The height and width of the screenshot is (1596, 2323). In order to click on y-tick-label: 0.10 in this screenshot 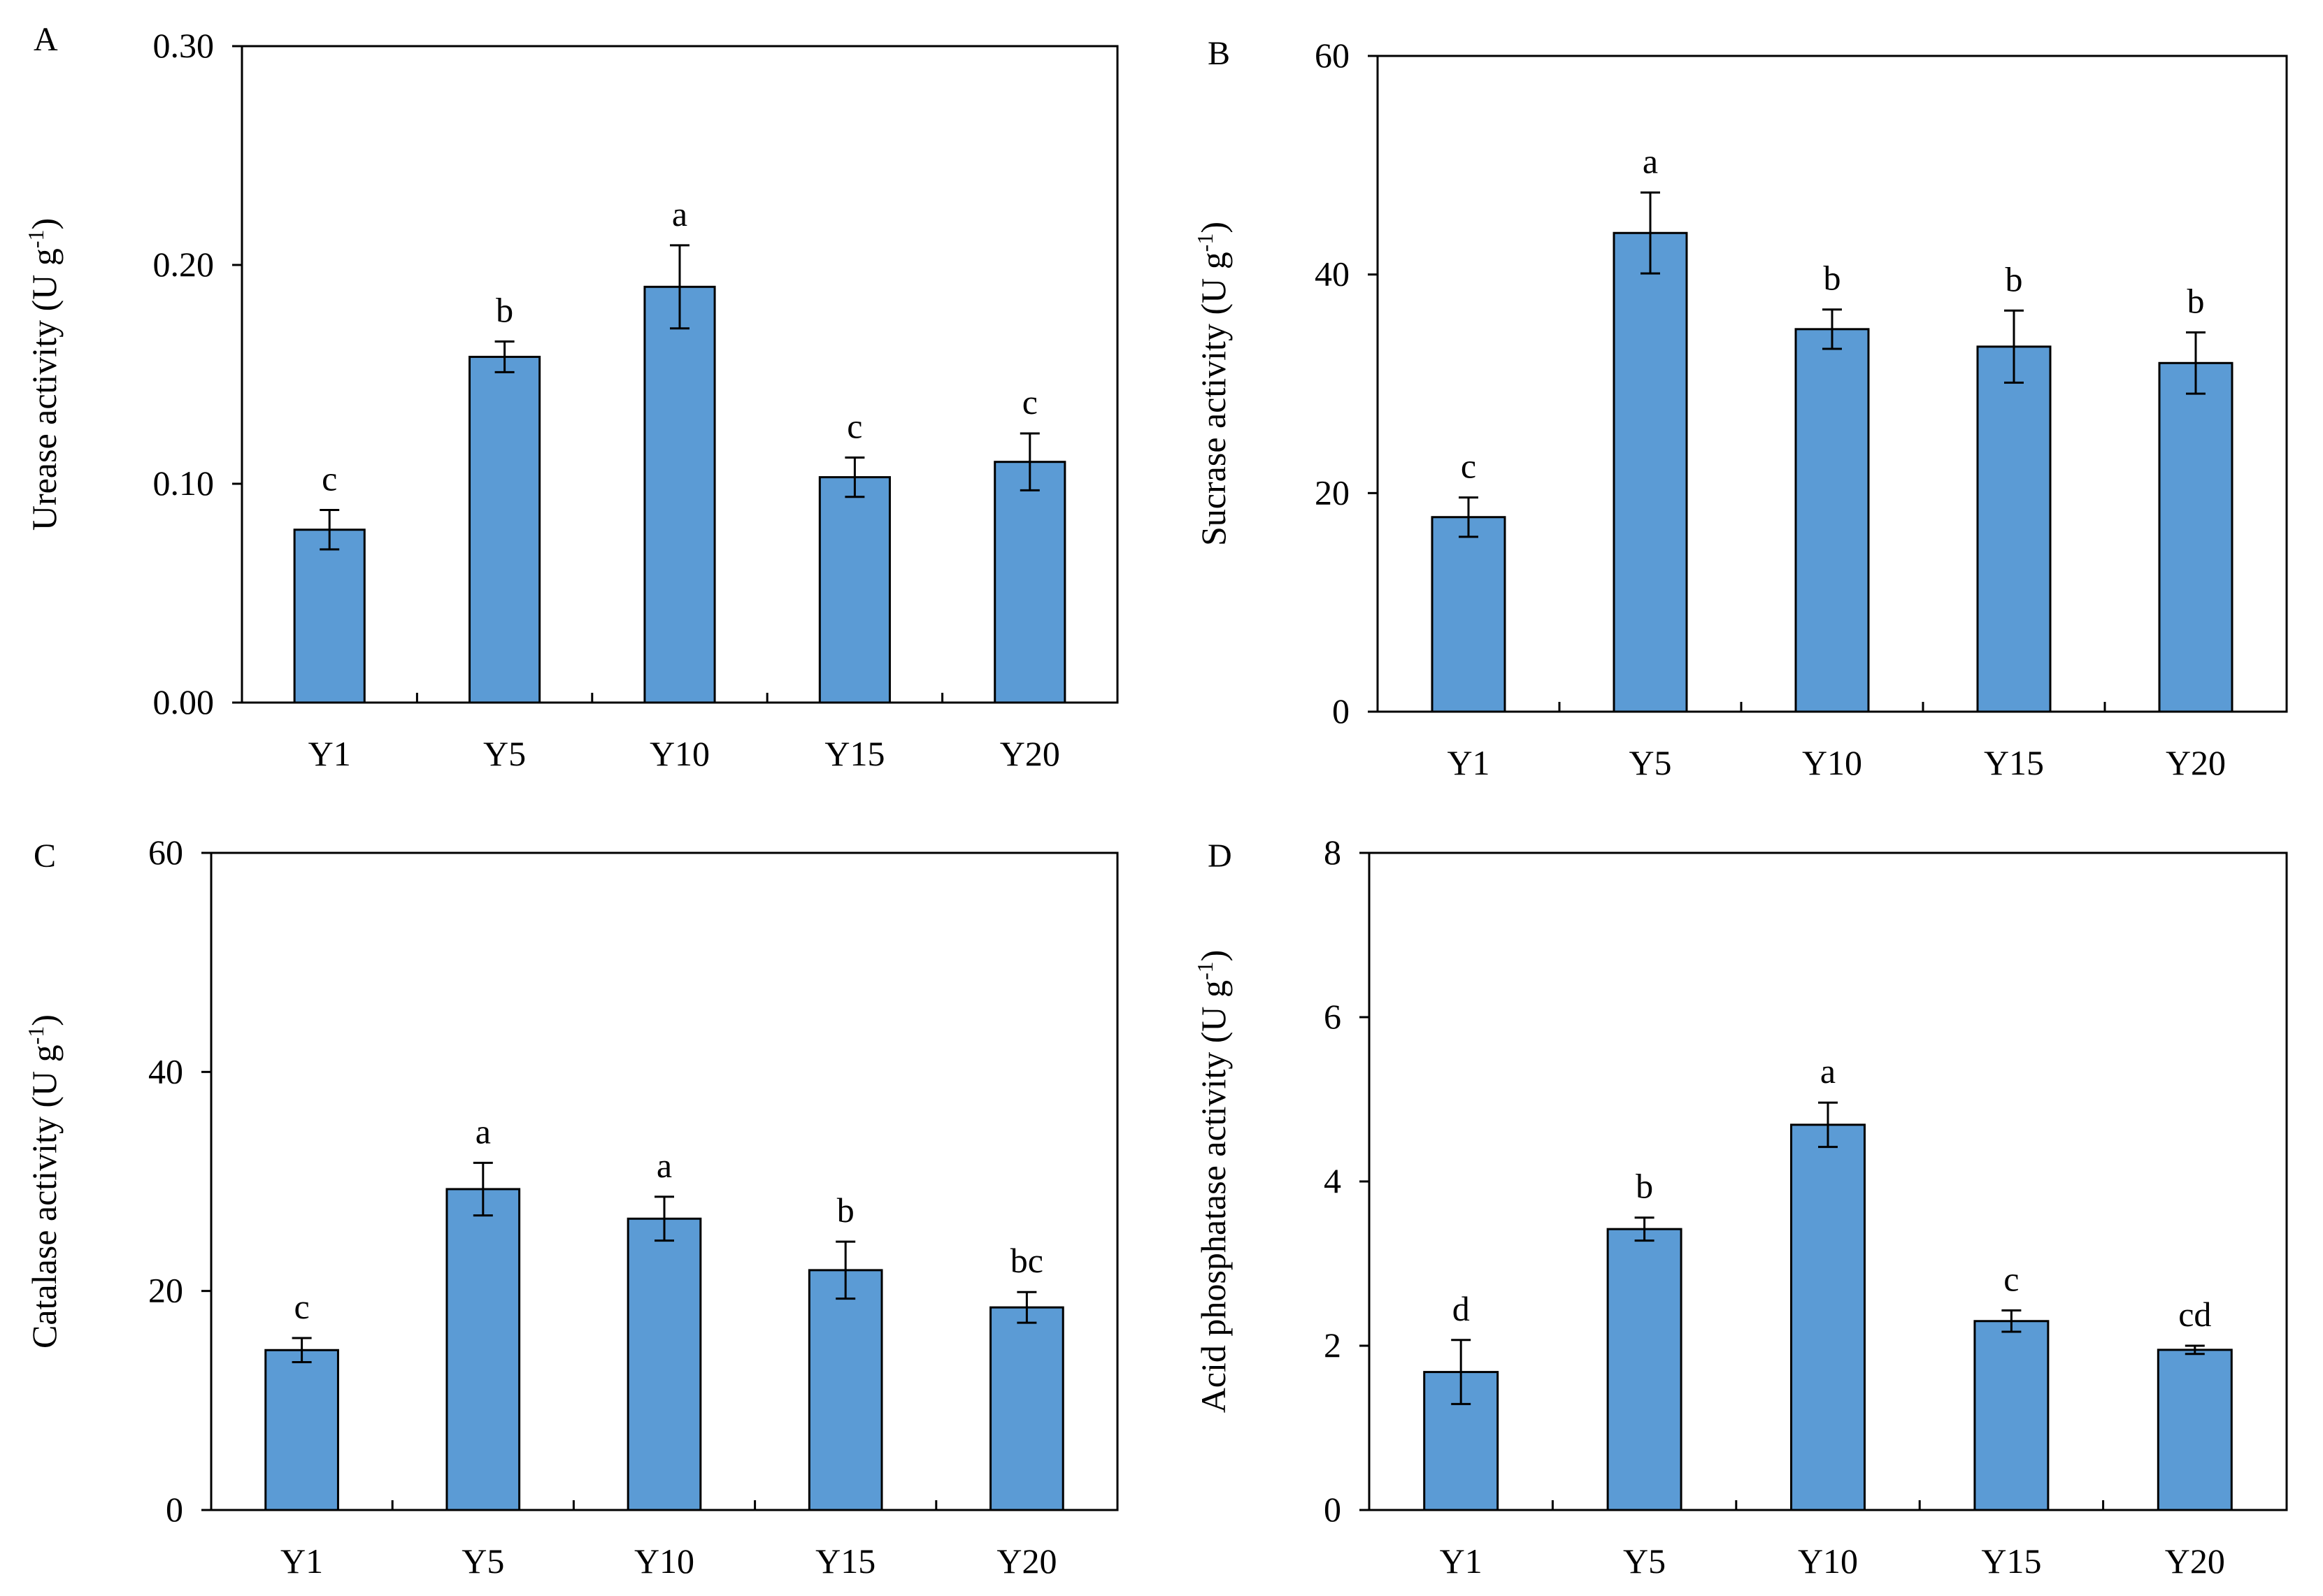, I will do `click(184, 483)`.